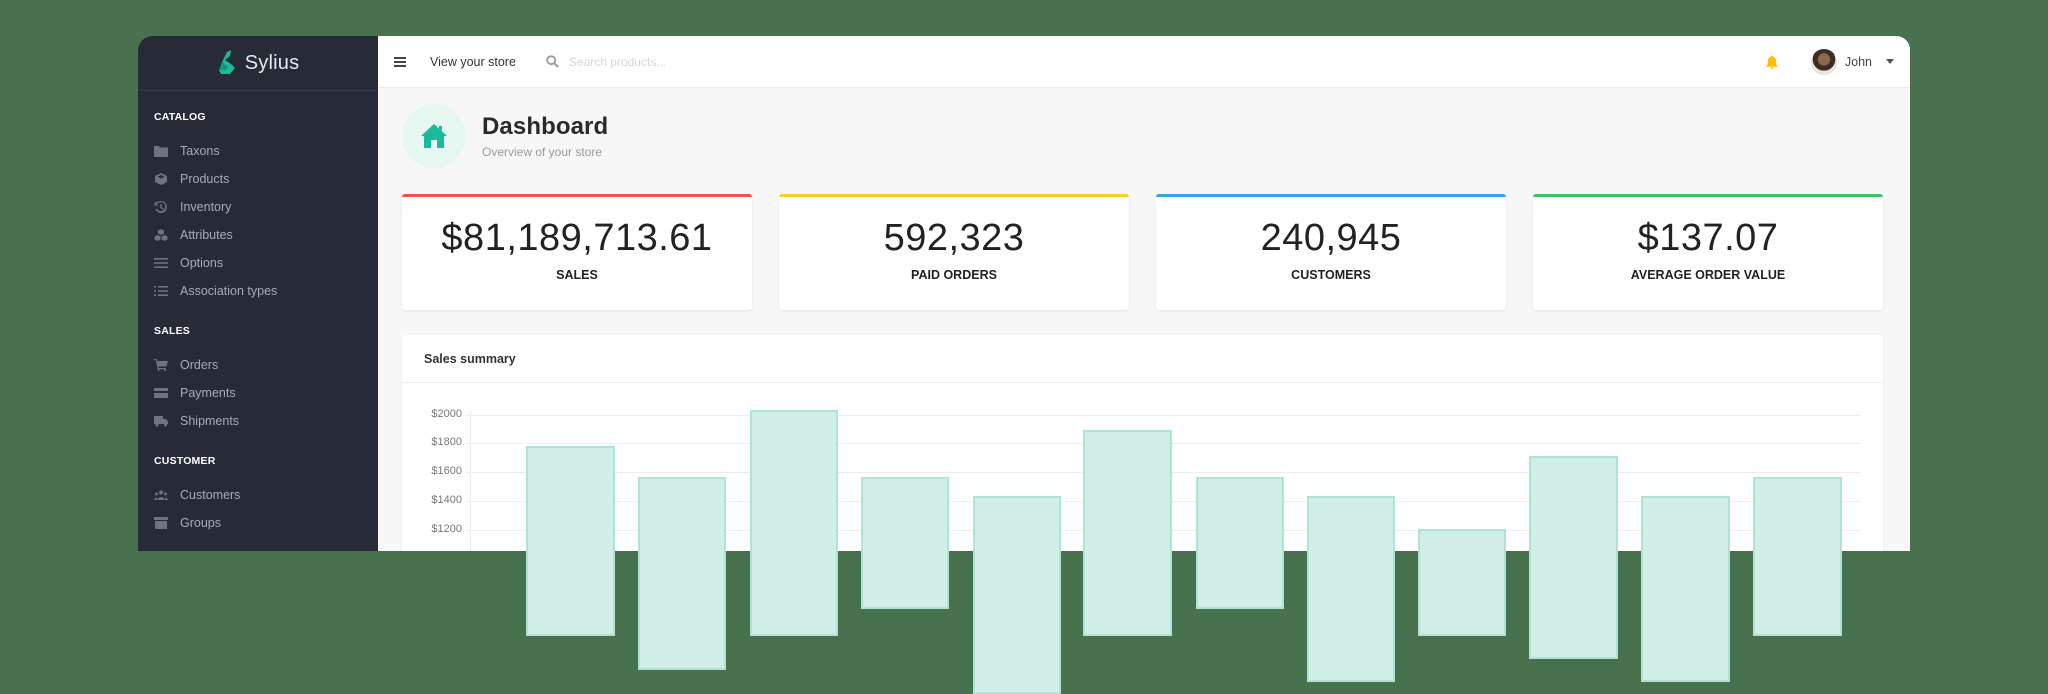 Image resolution: width=2048 pixels, height=694 pixels. Describe the element at coordinates (161, 495) in the screenshot. I see `users-icon` at that location.